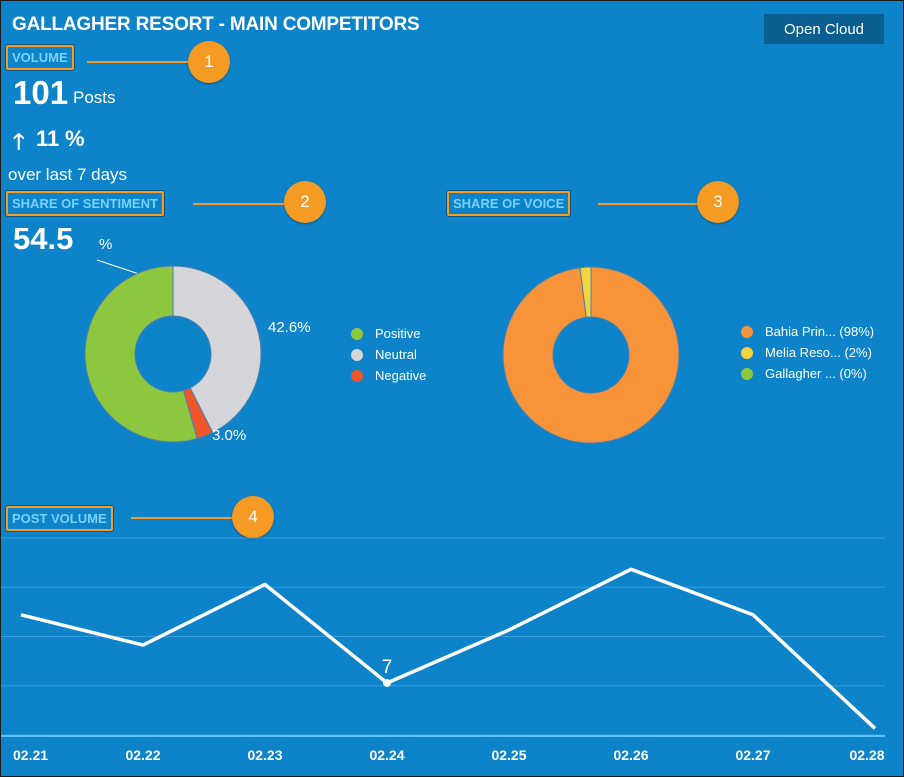 The image size is (904, 777). I want to click on sentiment-headline-unit: %, so click(106, 244).